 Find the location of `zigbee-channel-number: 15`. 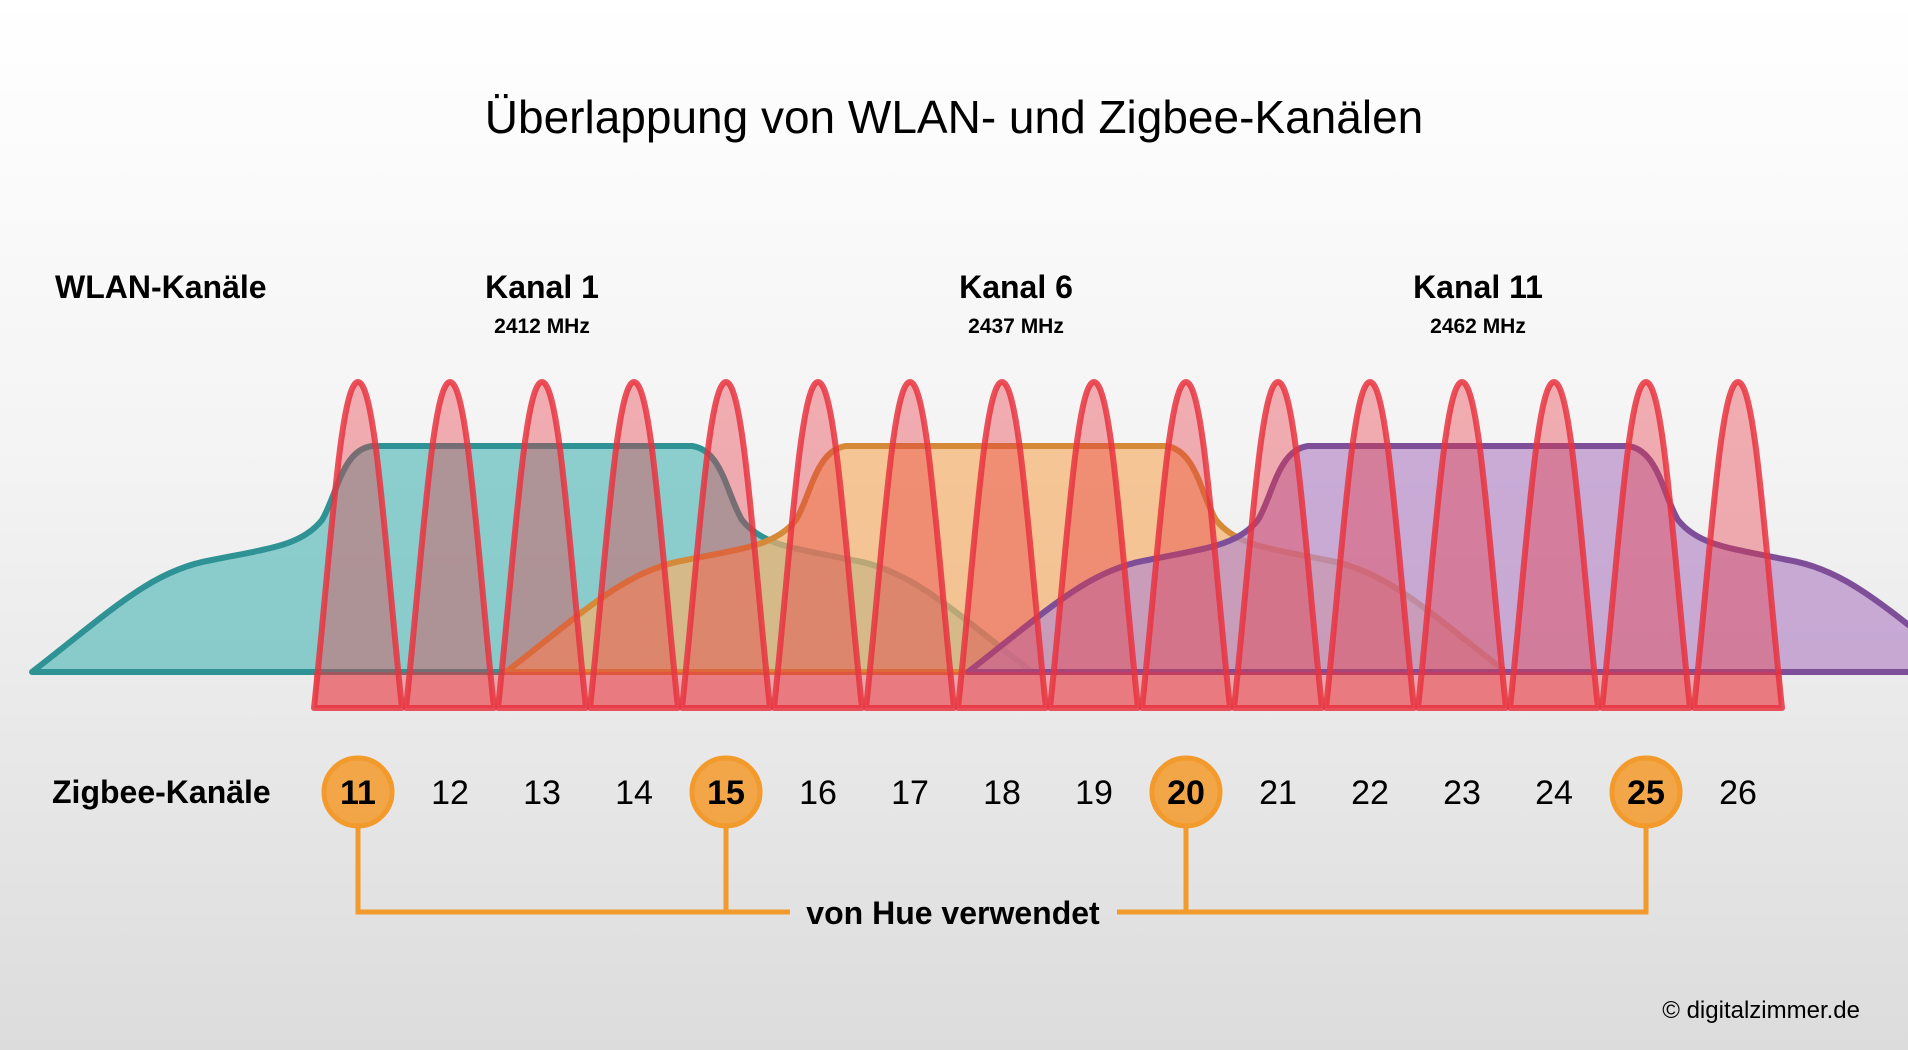

zigbee-channel-number: 15 is located at coordinates (726, 793).